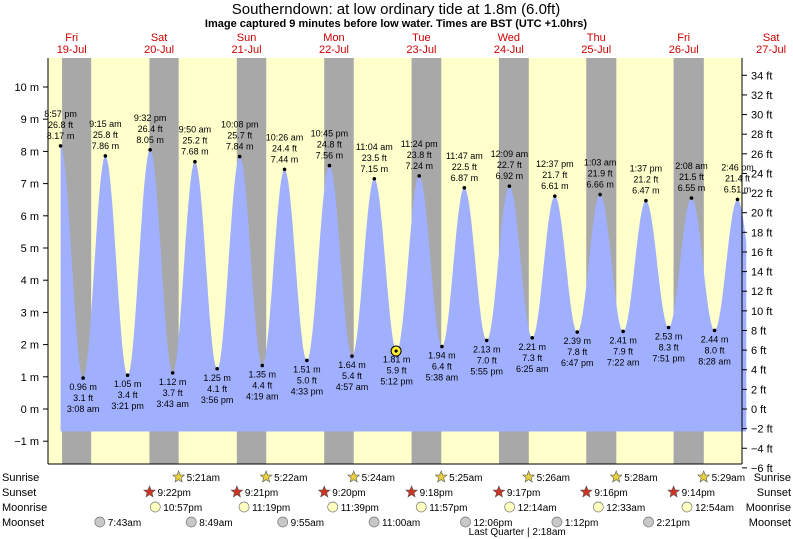  What do you see at coordinates (464, 156) in the screenshot?
I see `tide-time: 11:47 am` at bounding box center [464, 156].